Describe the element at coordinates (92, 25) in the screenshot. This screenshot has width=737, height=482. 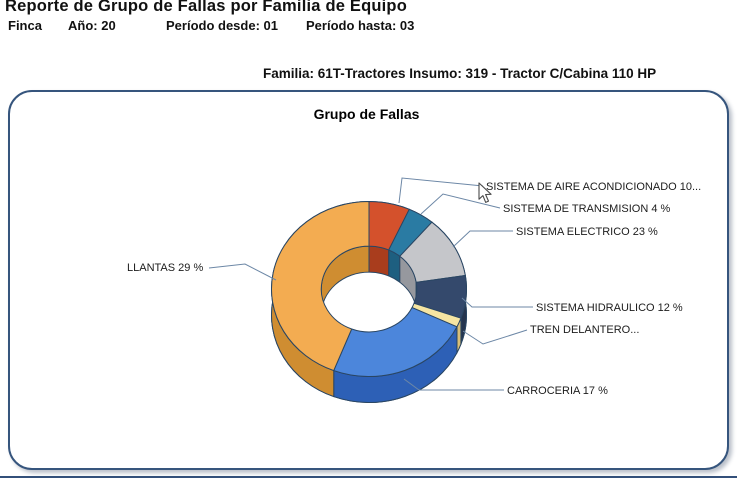
I see `filter-ano: Año: 20` at that location.